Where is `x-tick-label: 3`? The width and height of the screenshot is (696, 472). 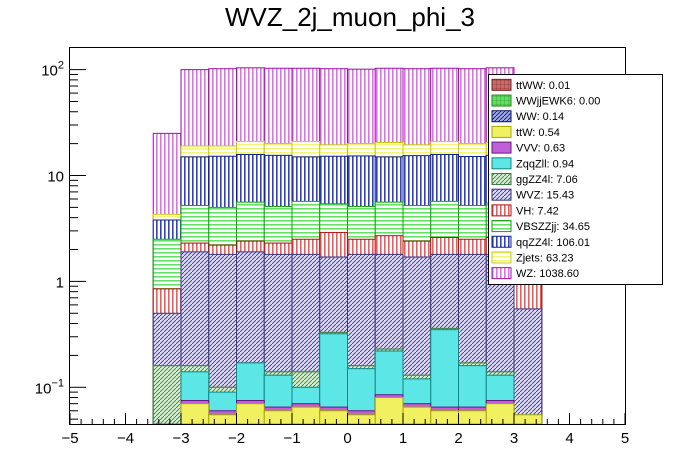
x-tick-label: 3 is located at coordinates (514, 438).